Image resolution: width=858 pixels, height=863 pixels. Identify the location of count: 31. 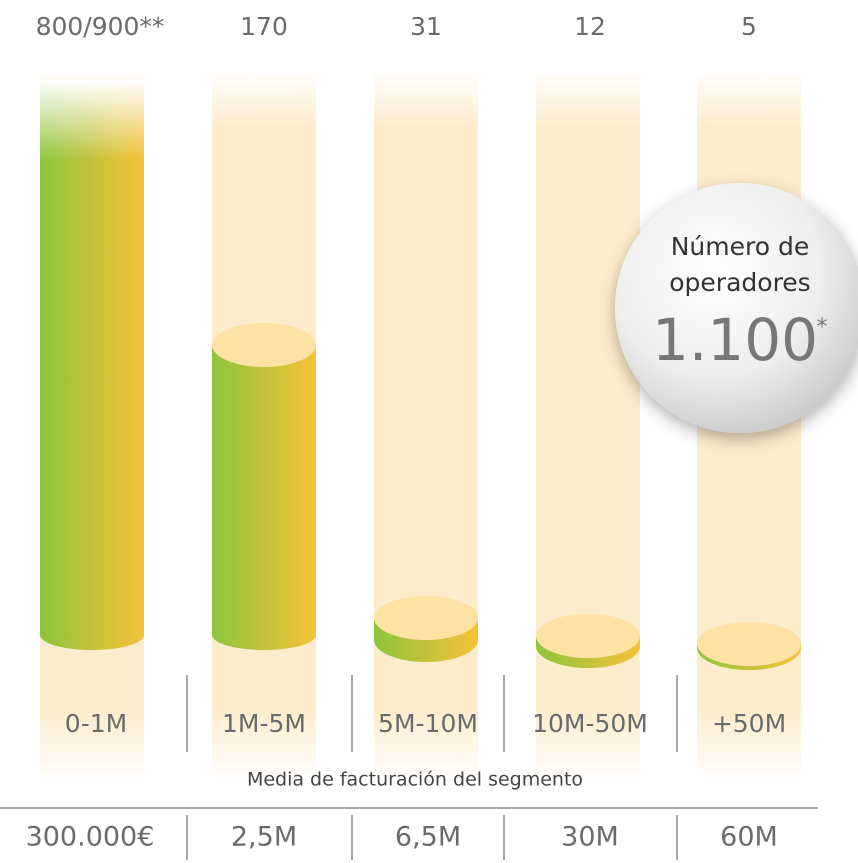
(426, 26).